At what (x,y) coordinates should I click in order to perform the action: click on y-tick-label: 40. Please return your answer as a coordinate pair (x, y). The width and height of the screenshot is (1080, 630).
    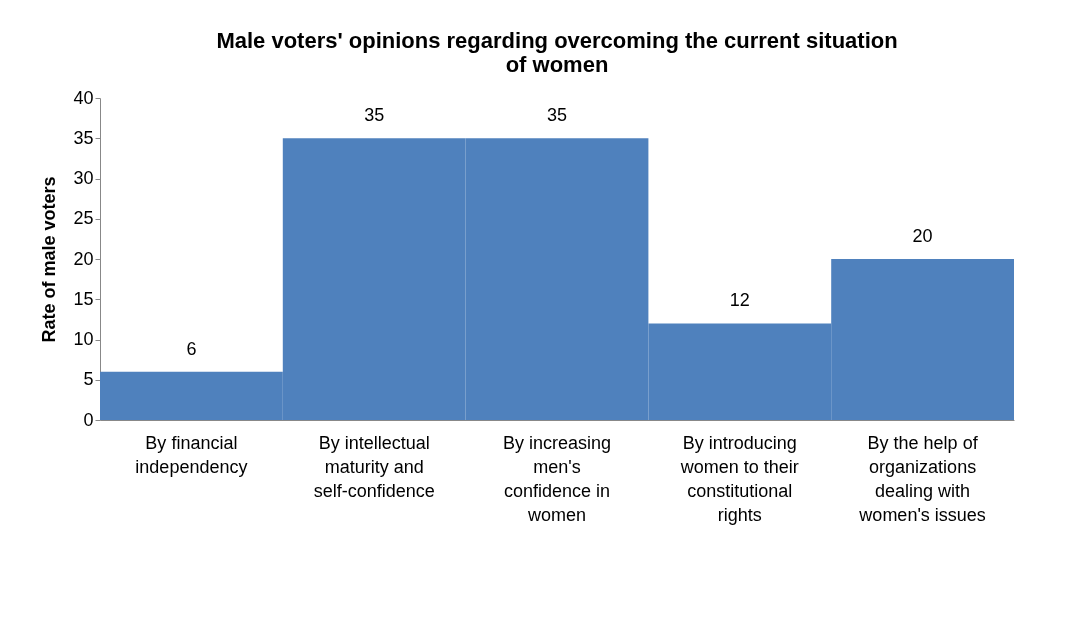
    Looking at the image, I should click on (83, 97).